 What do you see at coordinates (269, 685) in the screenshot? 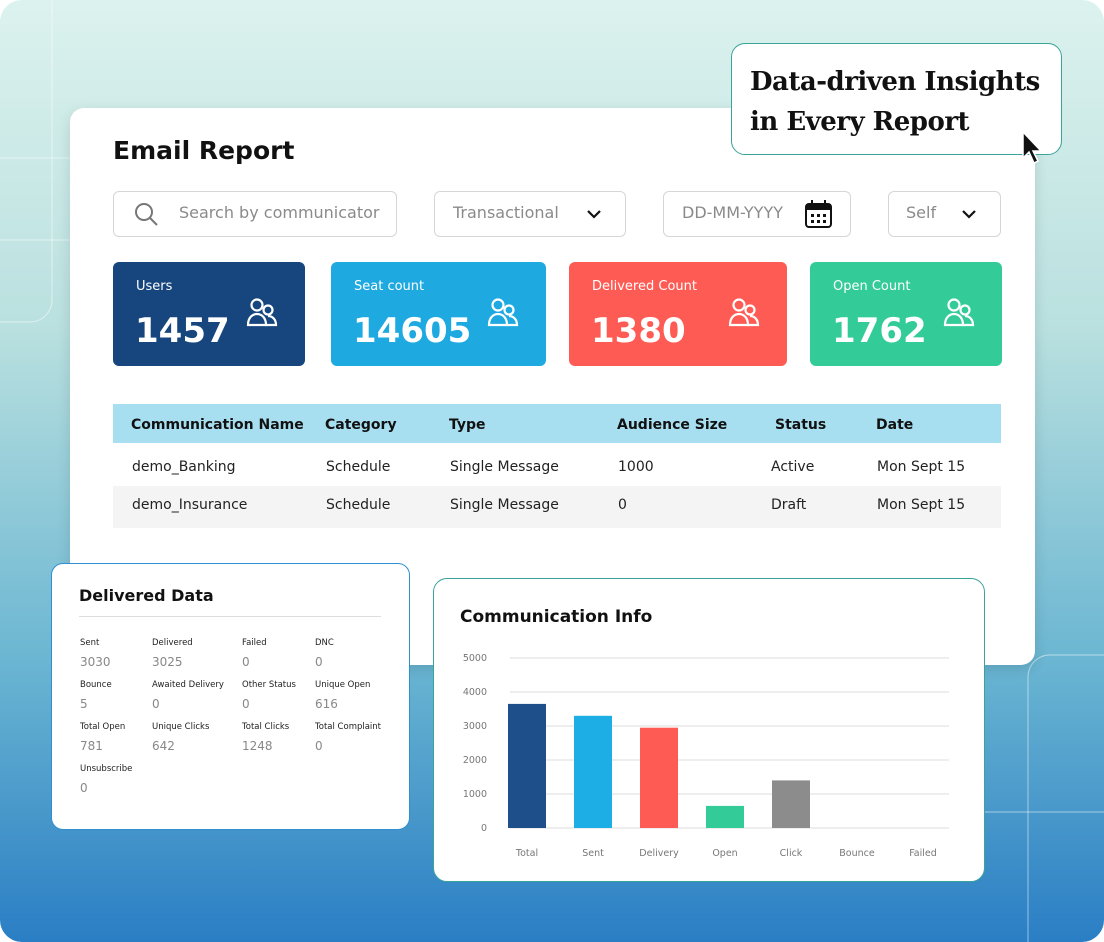
I see `metric-label: Other Status` at bounding box center [269, 685].